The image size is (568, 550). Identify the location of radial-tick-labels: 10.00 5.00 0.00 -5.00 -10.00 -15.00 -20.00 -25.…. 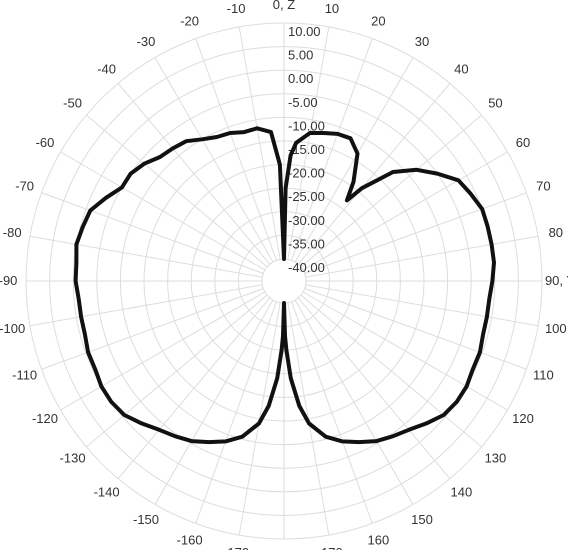
(306, 149).